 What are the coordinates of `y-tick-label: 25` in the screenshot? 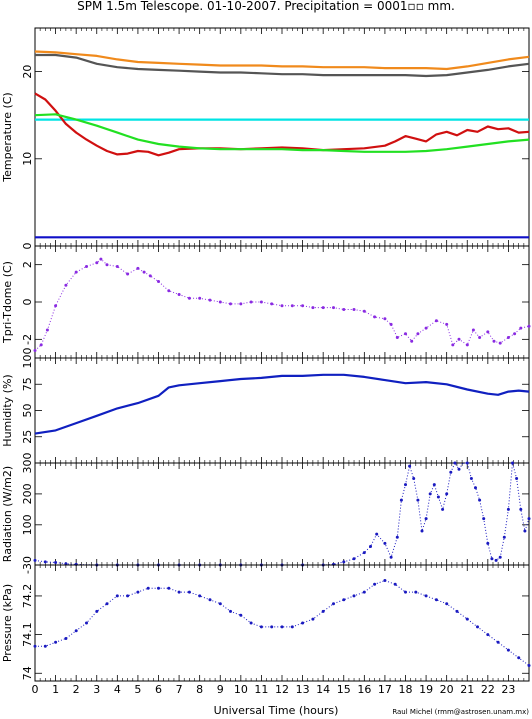 It's located at (27, 437).